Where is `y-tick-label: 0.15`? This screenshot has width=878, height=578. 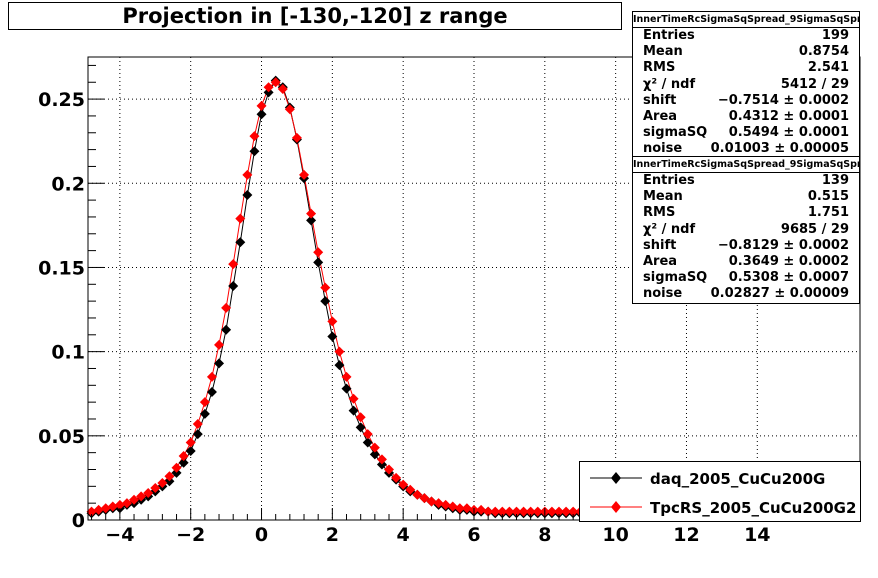
y-tick-label: 0.15 is located at coordinates (61, 268).